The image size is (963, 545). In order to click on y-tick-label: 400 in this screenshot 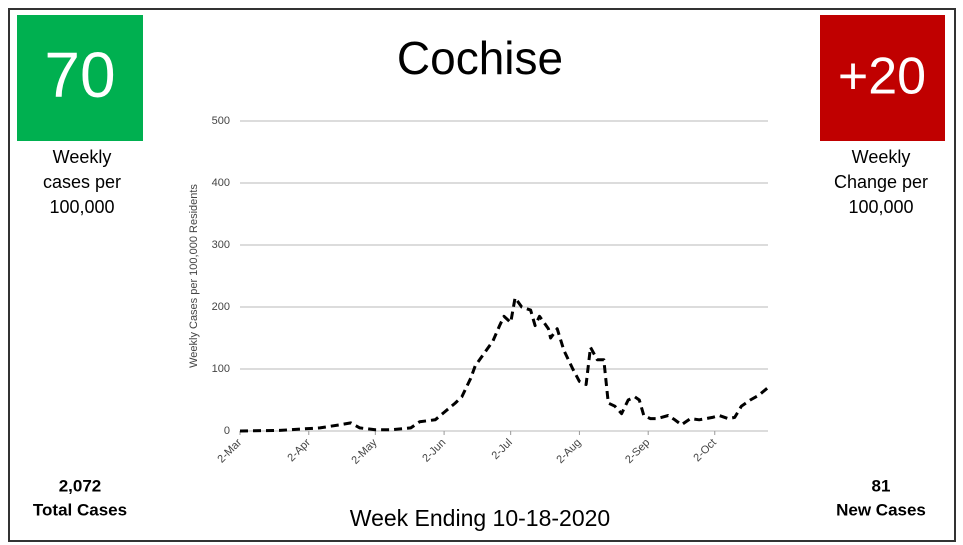, I will do `click(221, 183)`.